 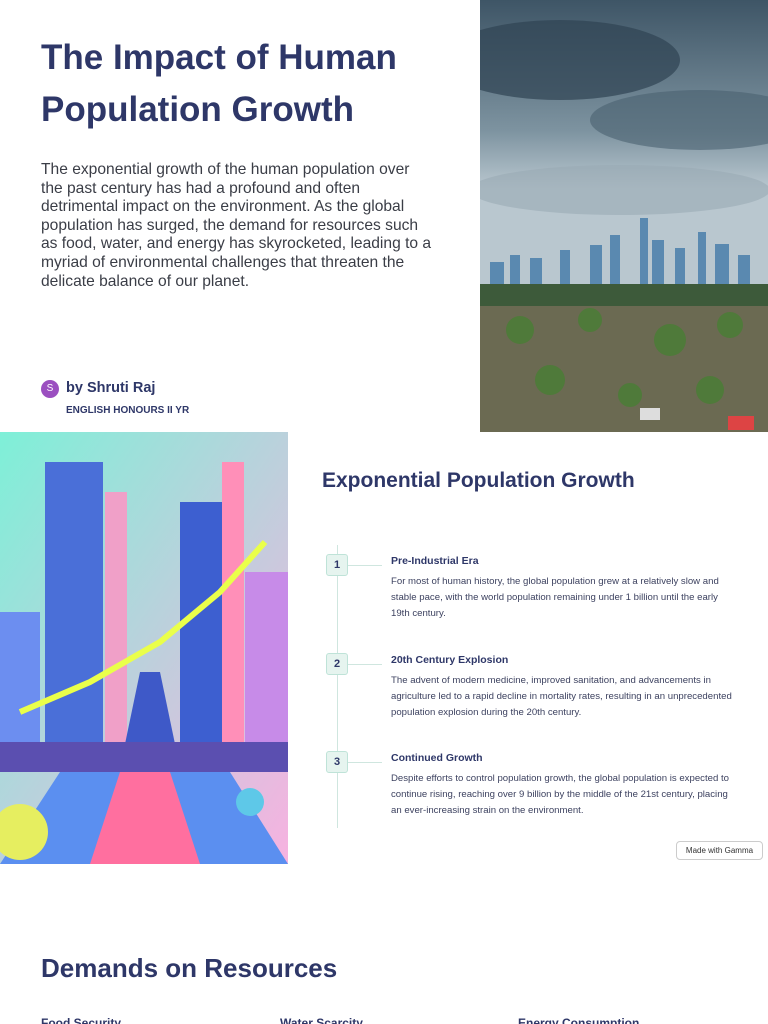 I want to click on step-title: Continued Growth, so click(x=437, y=758).